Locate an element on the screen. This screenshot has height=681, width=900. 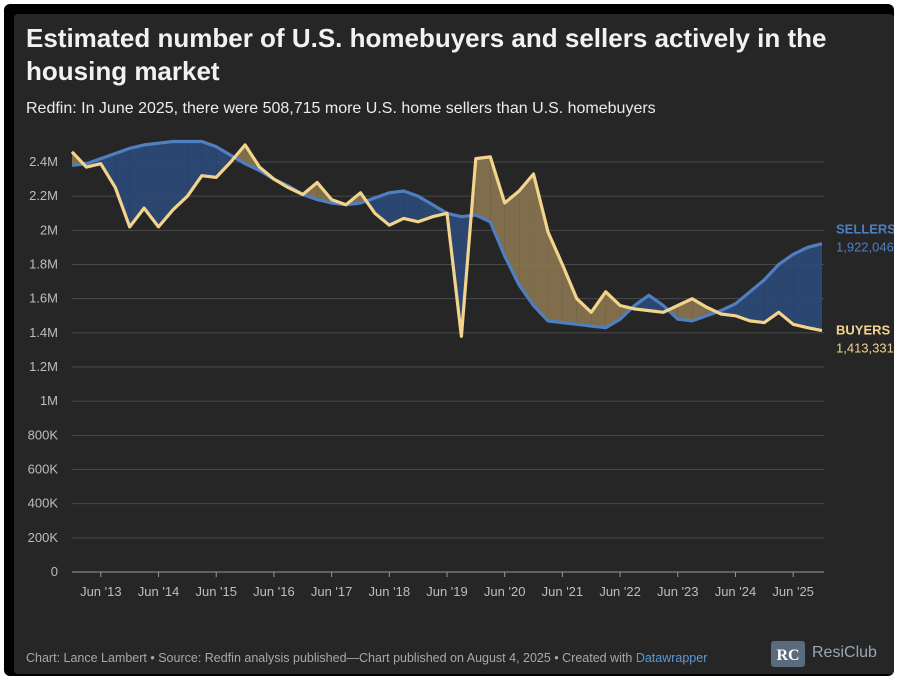
x-tick-label: Jun '25 is located at coordinates (793, 591).